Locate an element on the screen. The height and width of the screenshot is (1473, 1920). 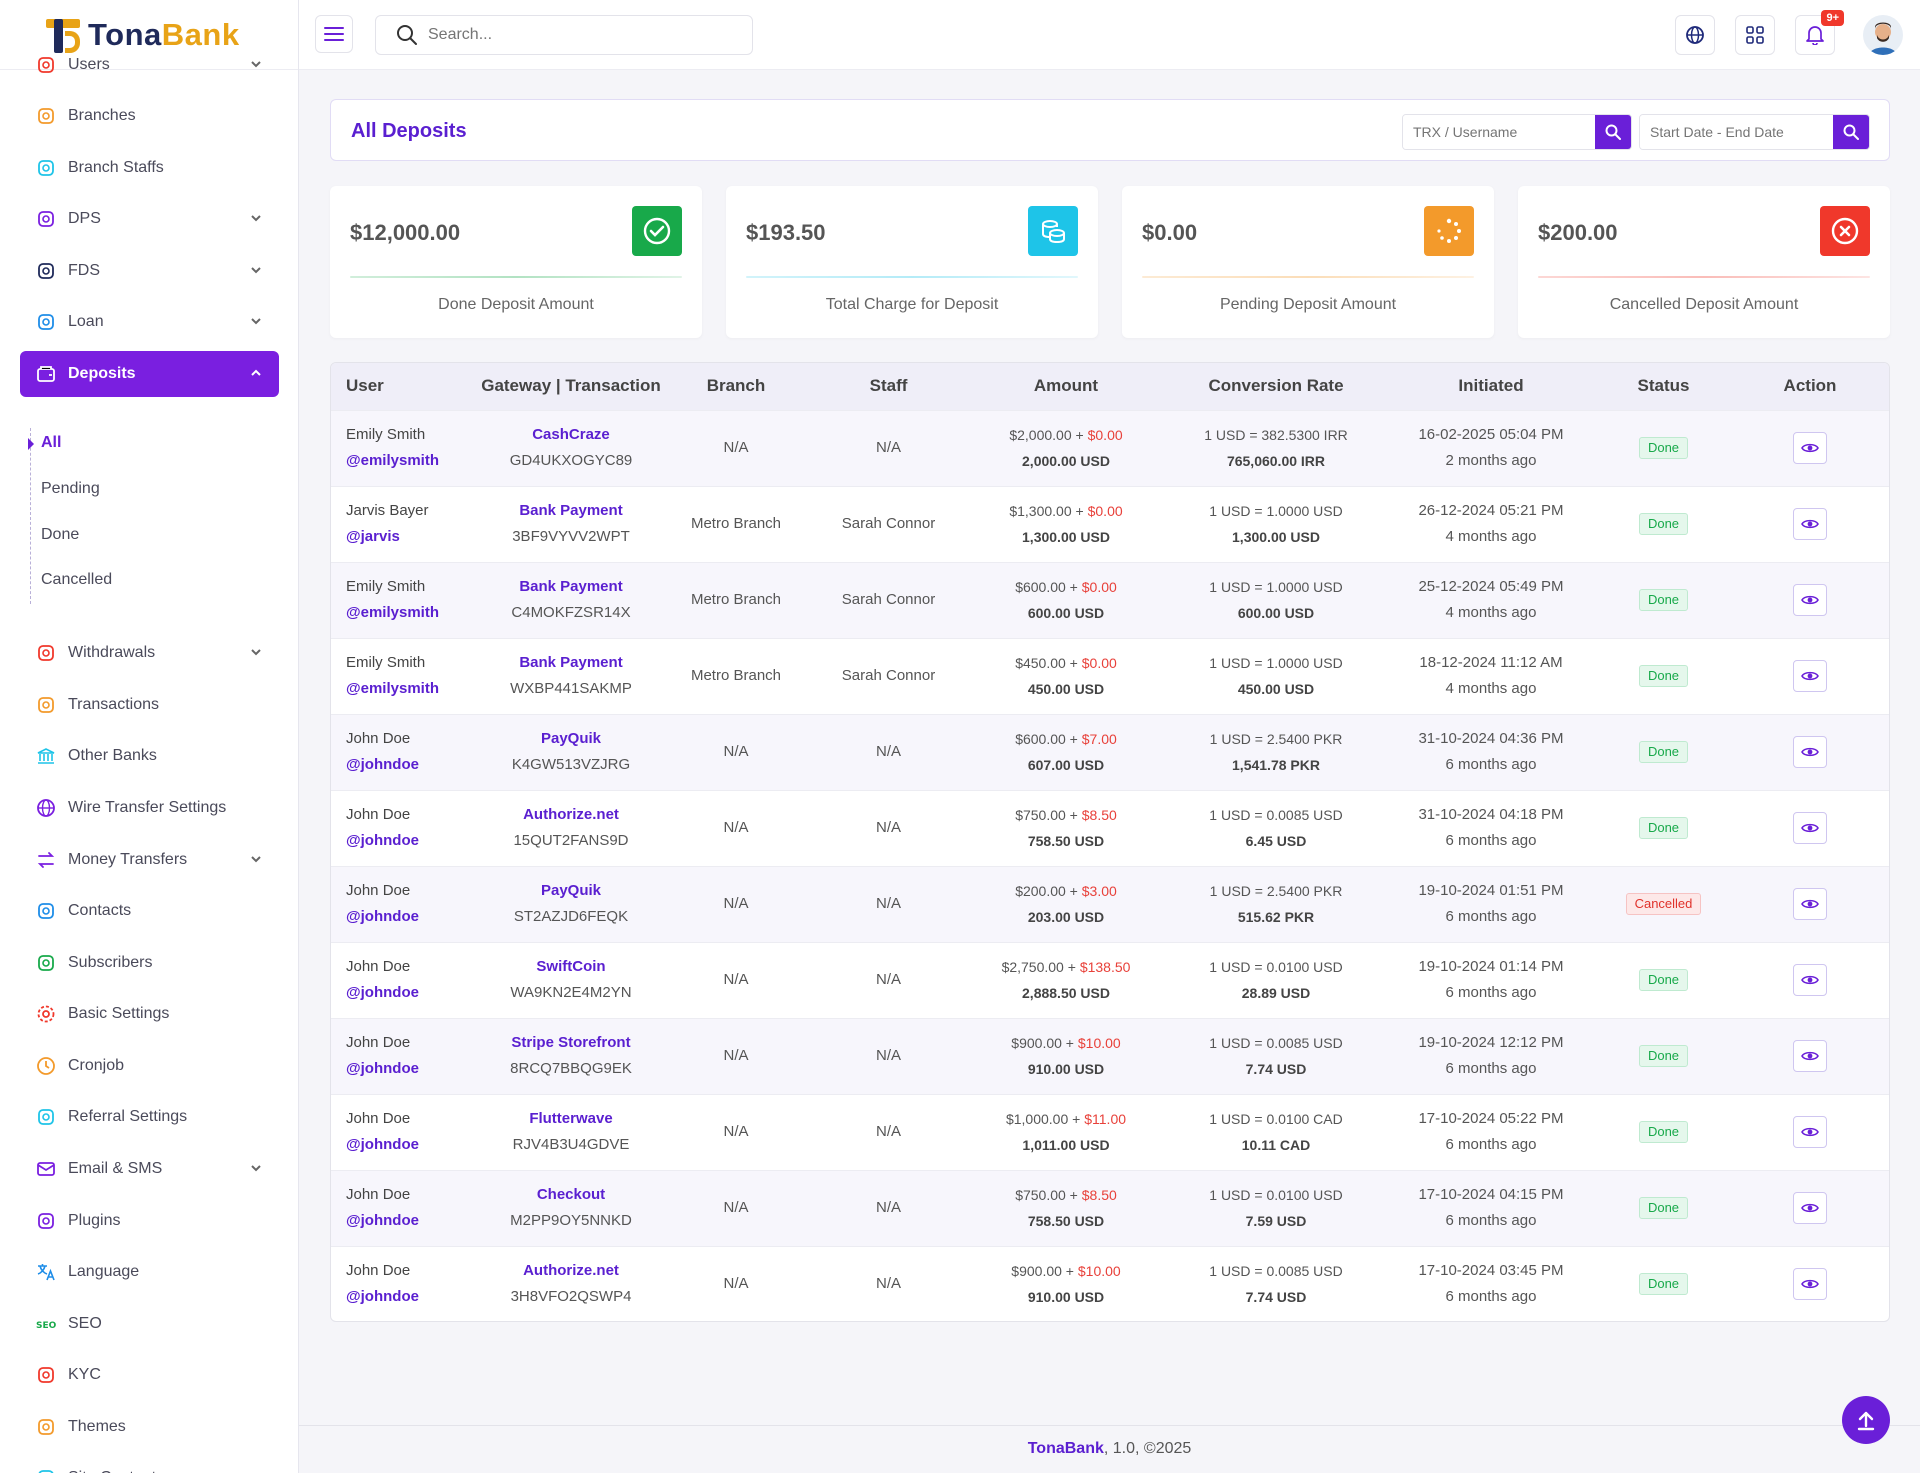
sidebar-item-withdrawals: Withdrawals is located at coordinates (149, 653).